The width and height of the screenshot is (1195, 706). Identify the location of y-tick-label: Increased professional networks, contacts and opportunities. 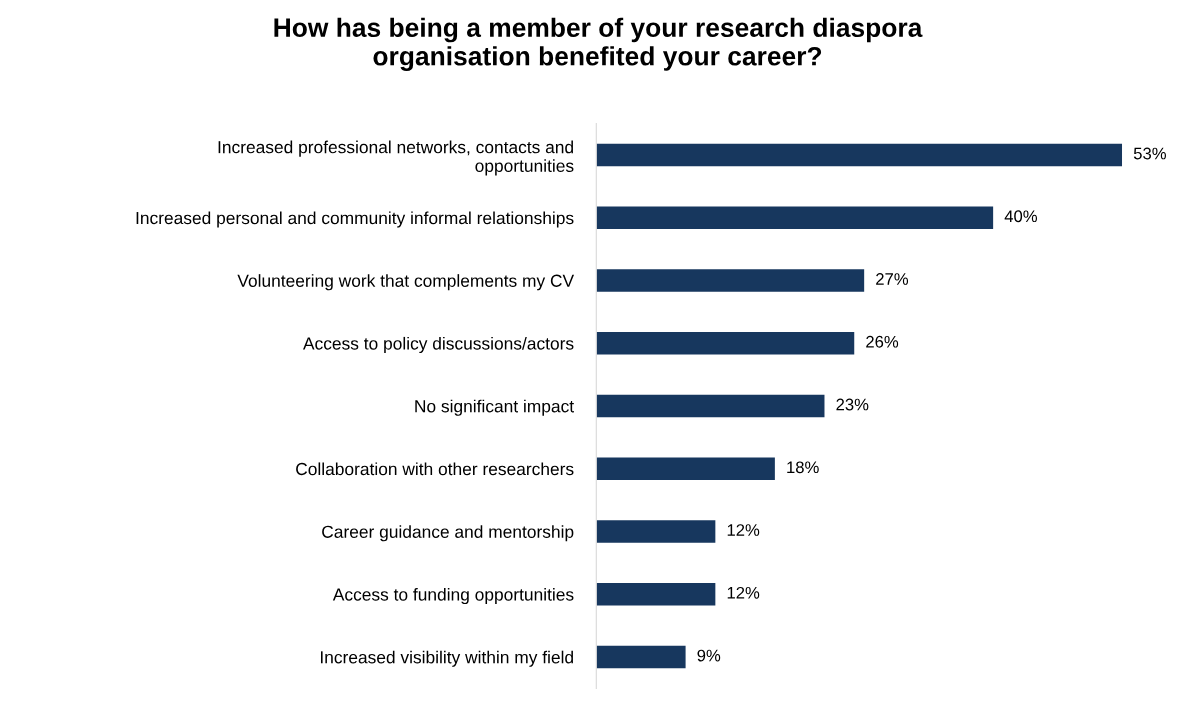
(396, 158).